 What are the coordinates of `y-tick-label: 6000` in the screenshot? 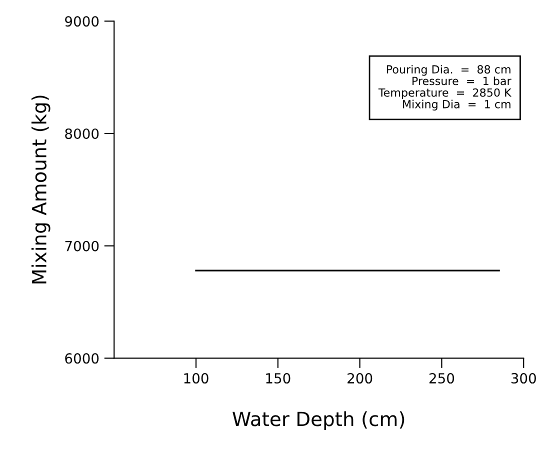 It's located at (82, 358).